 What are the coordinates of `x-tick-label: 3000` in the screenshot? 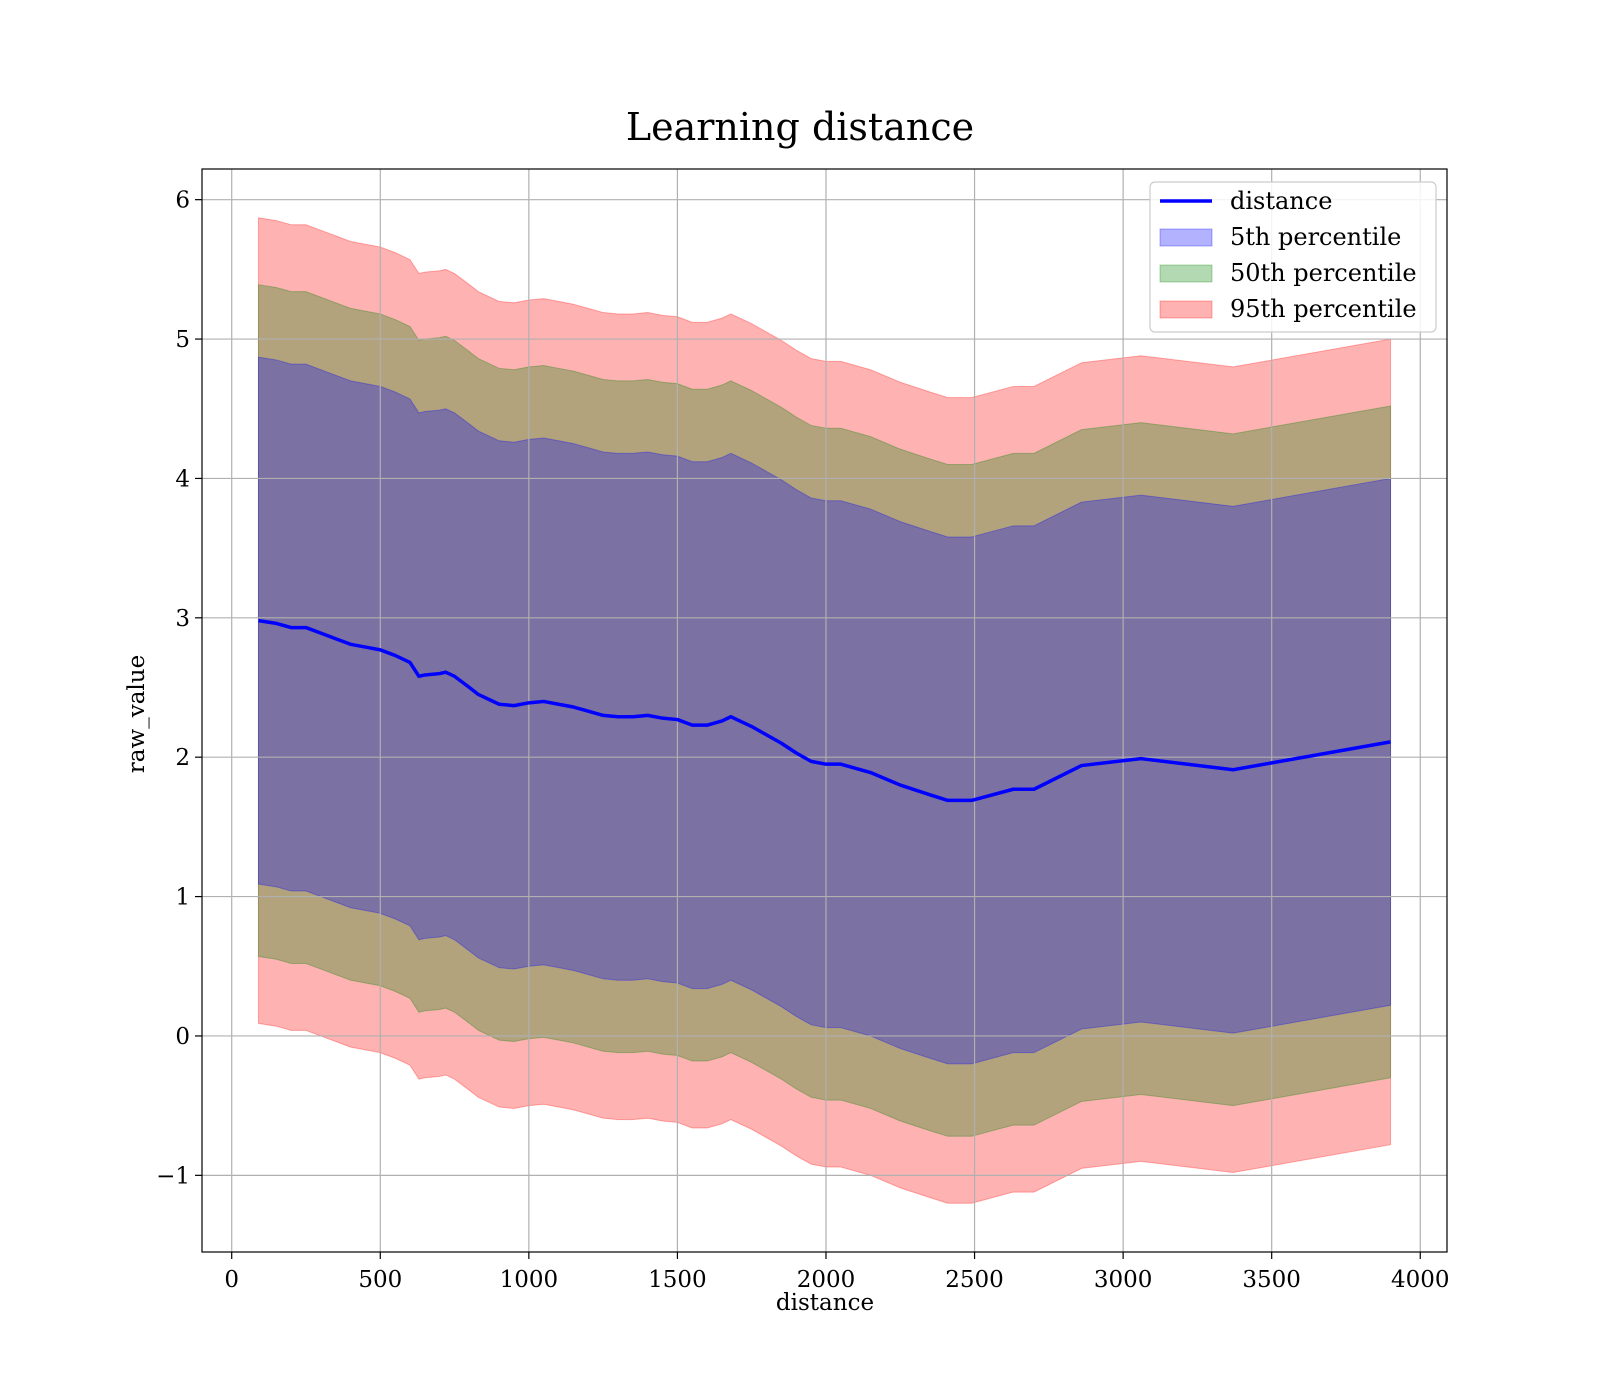 It's located at (1123, 1280).